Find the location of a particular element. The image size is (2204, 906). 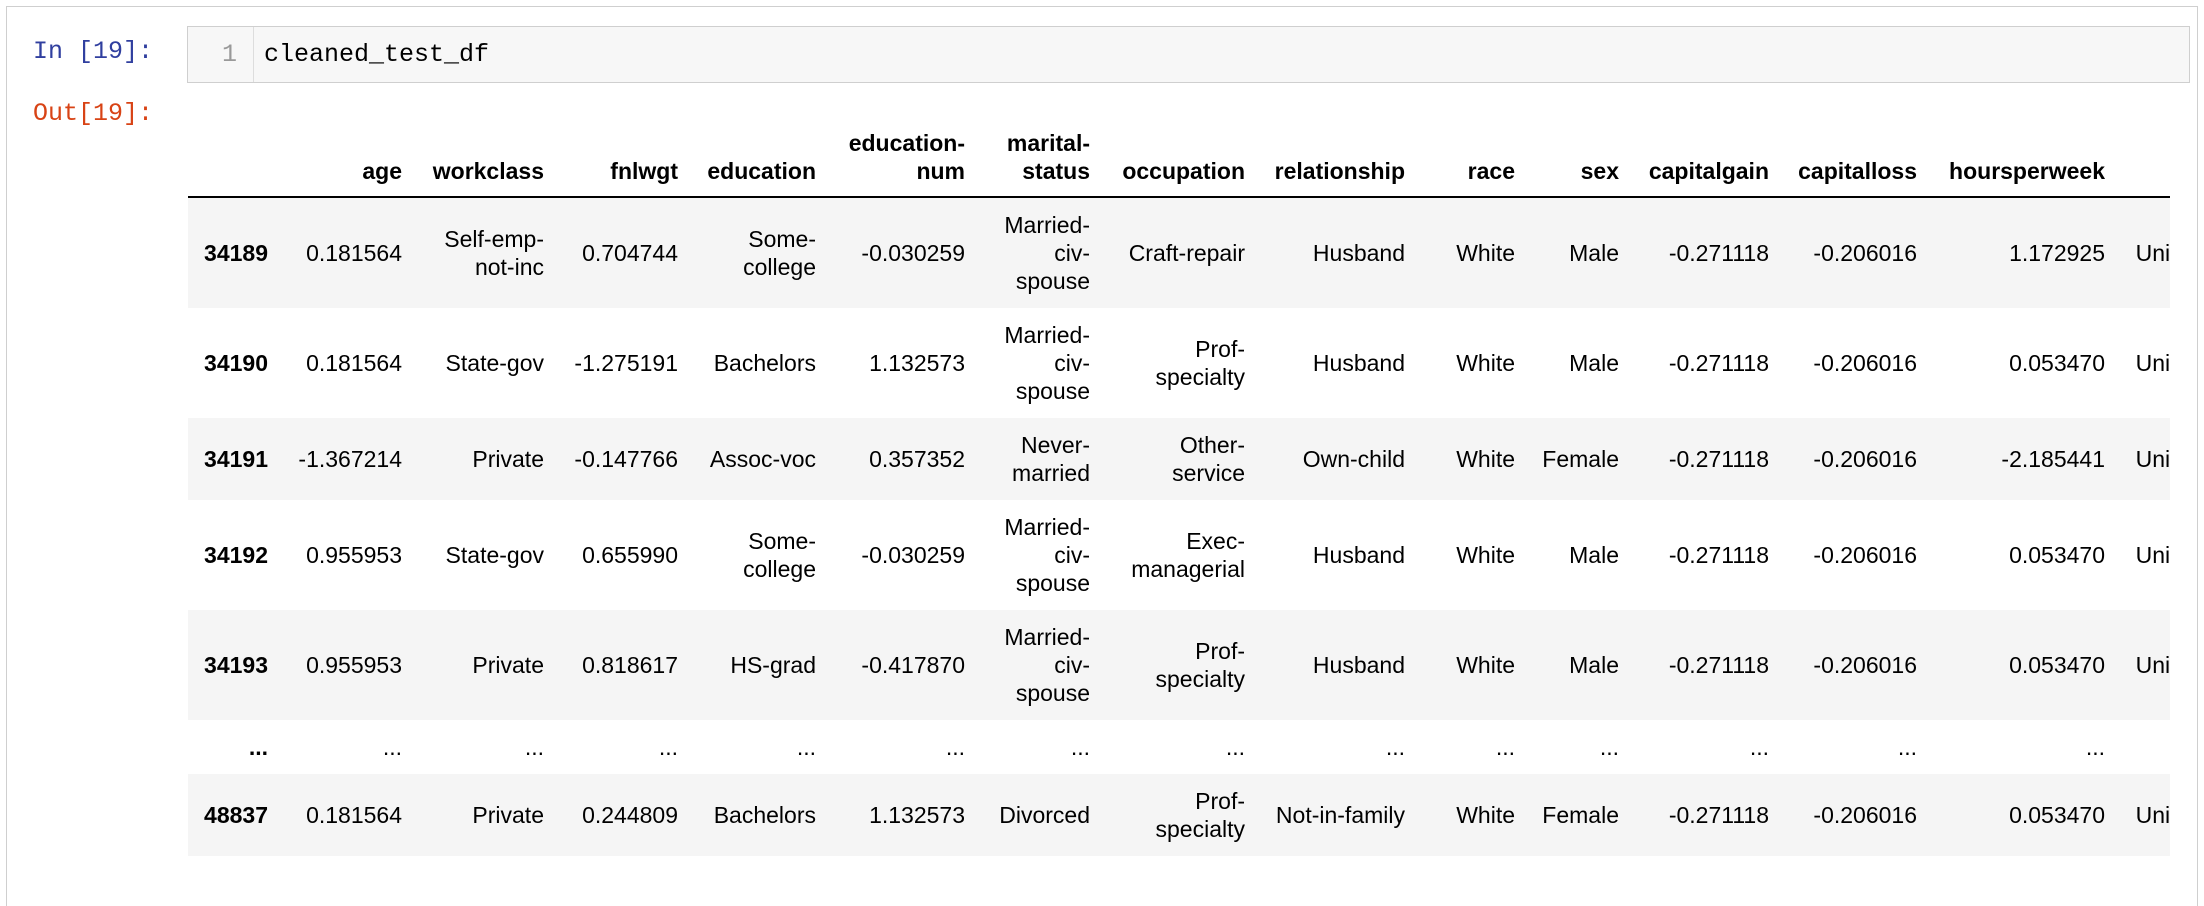

input-prompt: In [19]: is located at coordinates (93, 51).